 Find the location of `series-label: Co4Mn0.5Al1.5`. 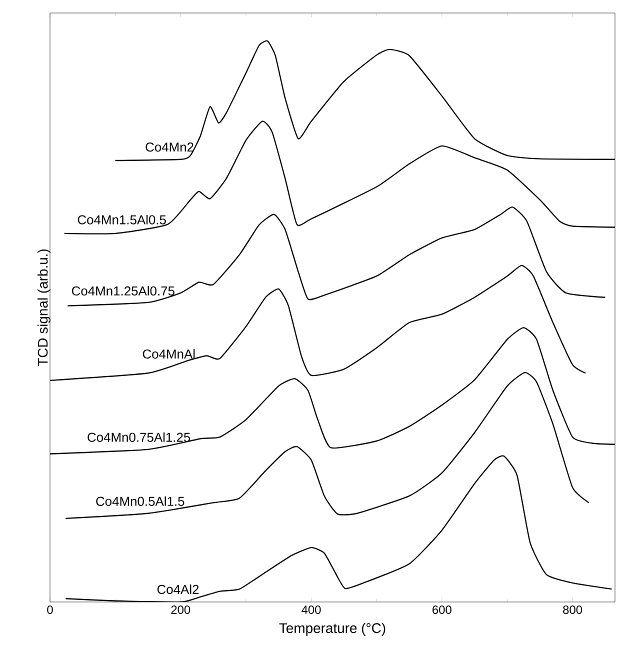

series-label: Co4Mn0.5Al1.5 is located at coordinates (140, 501).